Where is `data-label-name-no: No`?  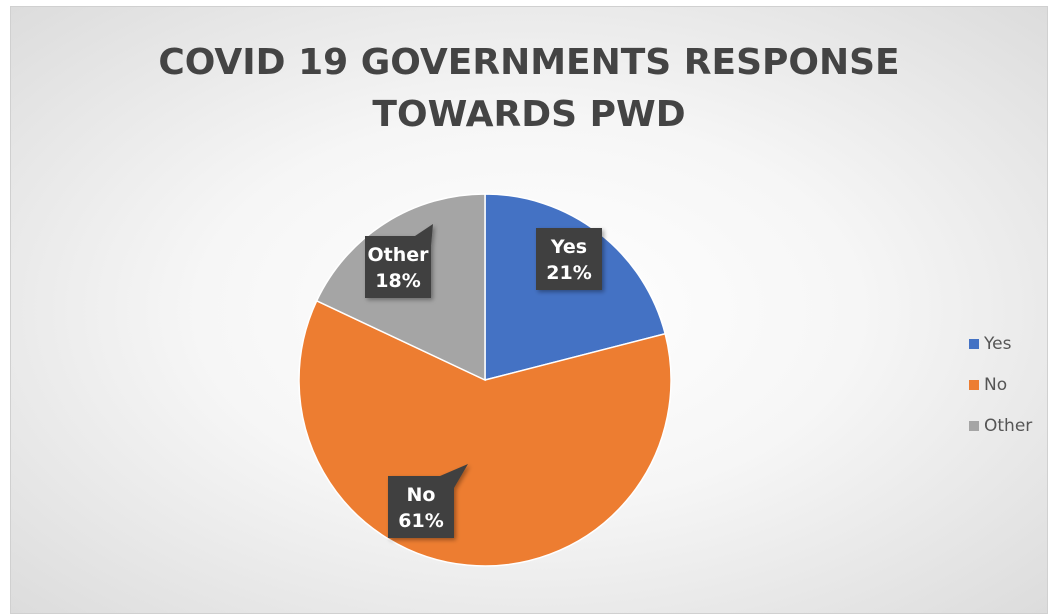
data-label-name-no: No is located at coordinates (421, 495).